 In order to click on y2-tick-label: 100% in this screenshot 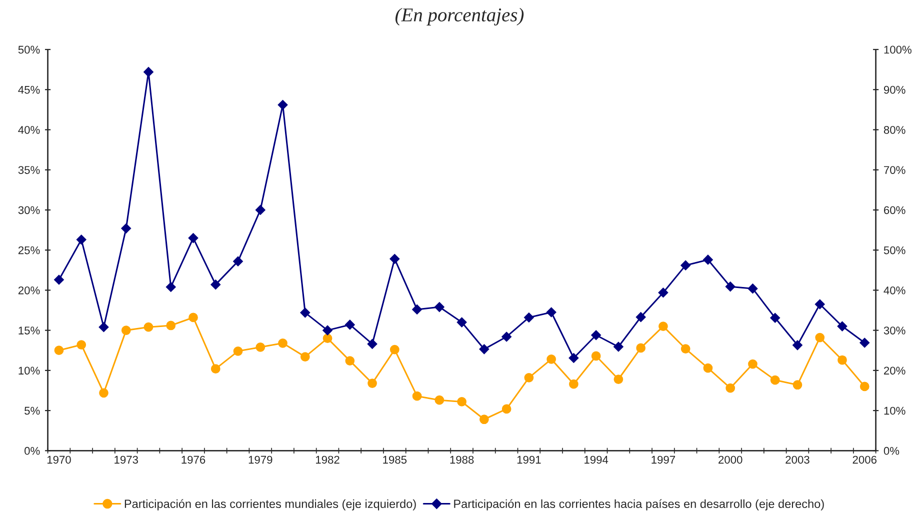, I will do `click(898, 50)`.